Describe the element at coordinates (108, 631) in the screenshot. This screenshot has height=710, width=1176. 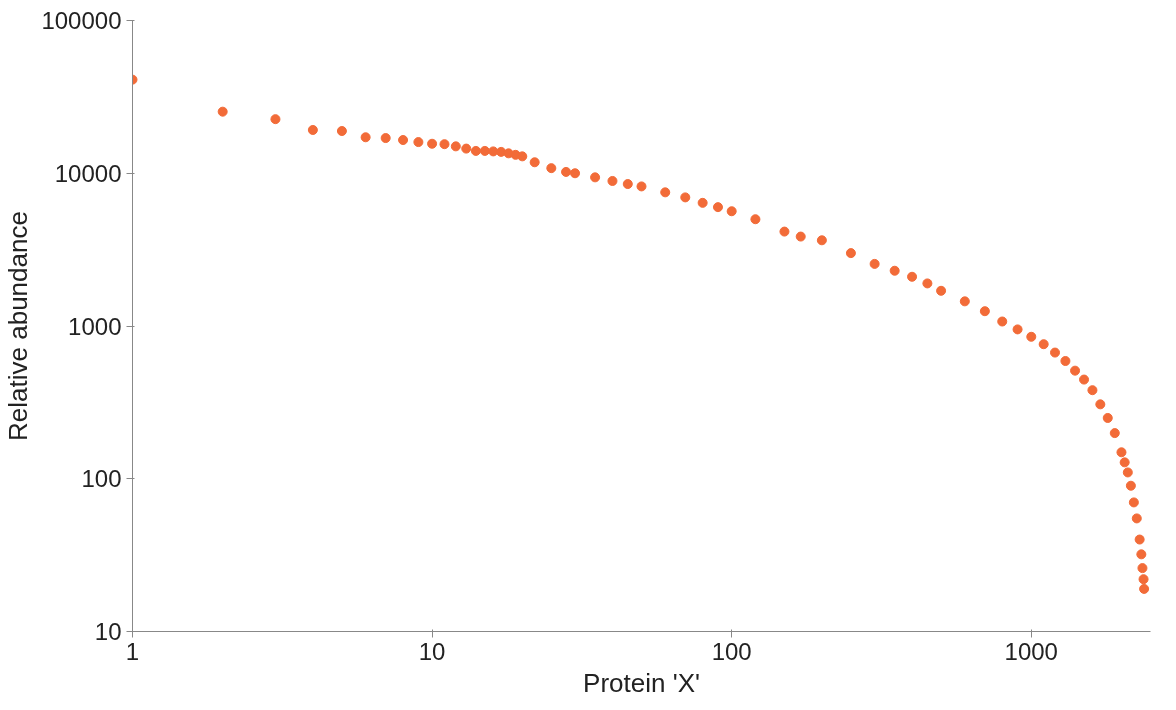
I see `y-tick-label: 10` at that location.